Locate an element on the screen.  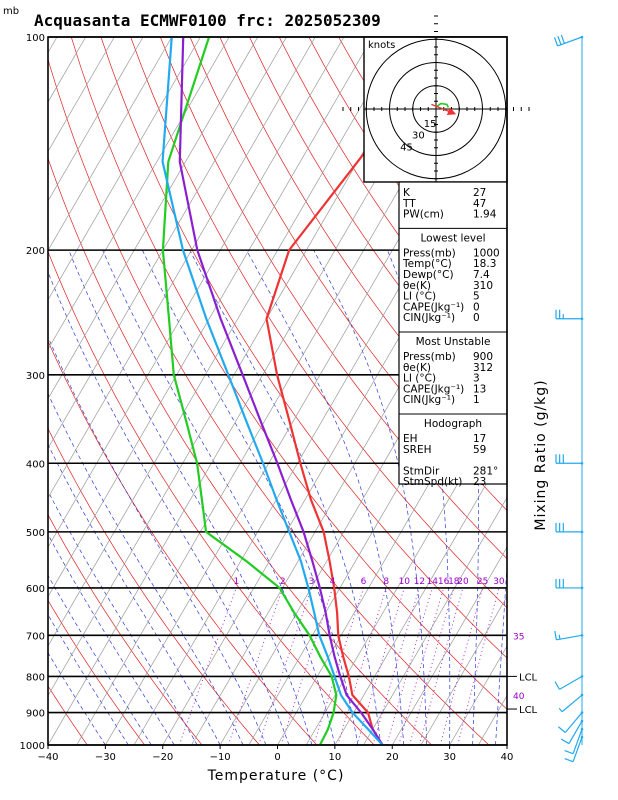
x-tick-label: 0 is located at coordinates (277, 757).